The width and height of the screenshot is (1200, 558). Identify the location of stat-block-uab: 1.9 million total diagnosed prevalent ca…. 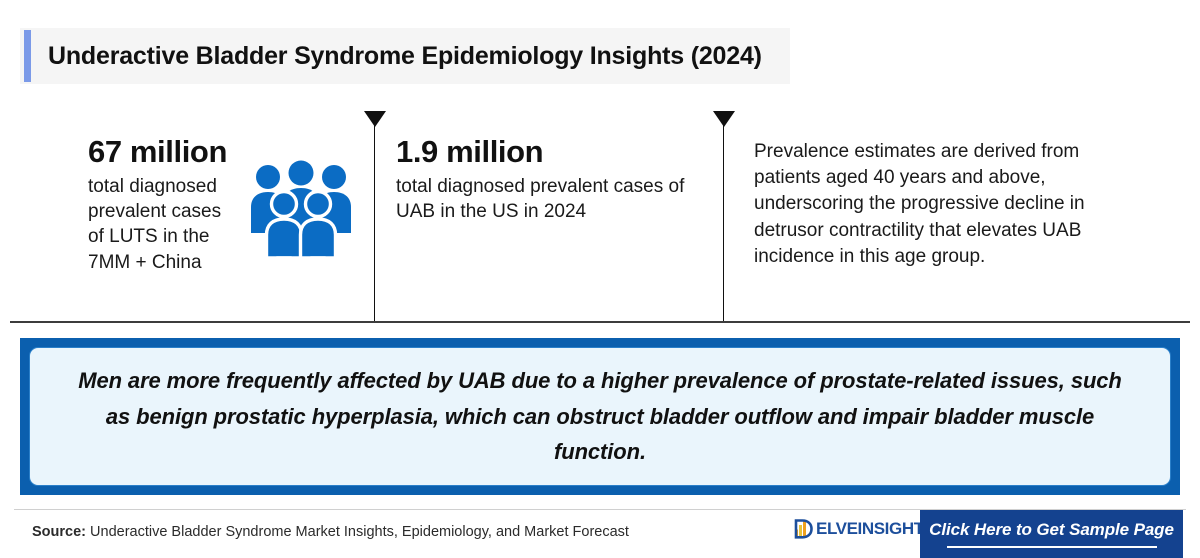
(551, 179).